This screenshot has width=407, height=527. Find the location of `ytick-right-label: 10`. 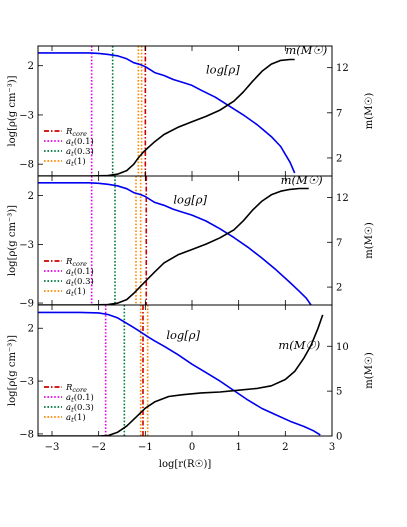

ytick-right-label: 10 is located at coordinates (342, 347).